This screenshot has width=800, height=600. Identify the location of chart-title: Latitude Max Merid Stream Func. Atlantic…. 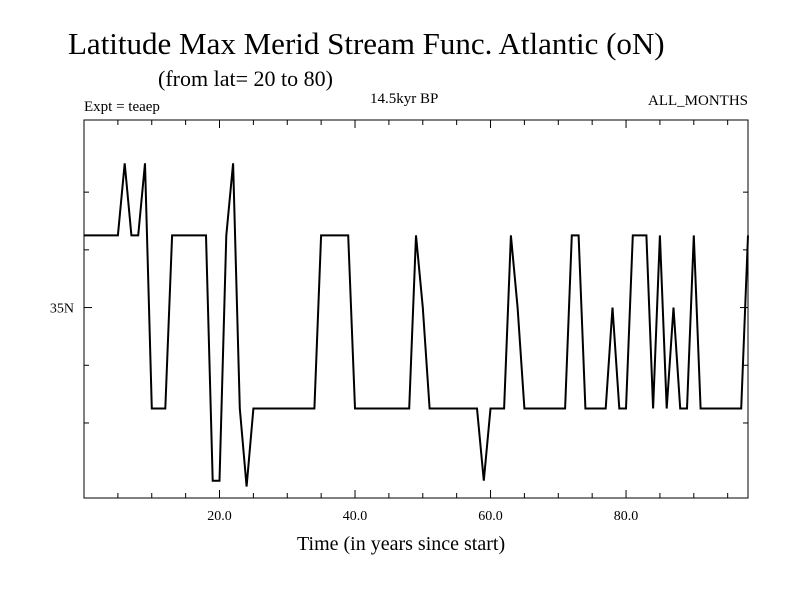
(366, 43).